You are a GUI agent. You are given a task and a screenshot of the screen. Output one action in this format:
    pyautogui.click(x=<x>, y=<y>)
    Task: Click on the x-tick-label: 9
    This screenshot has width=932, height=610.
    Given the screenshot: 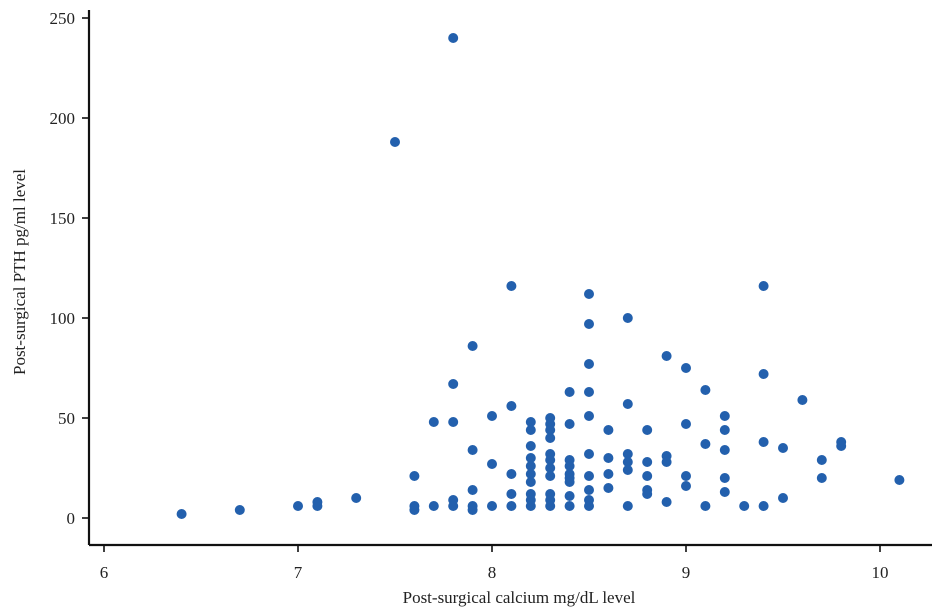 What is the action you would take?
    pyautogui.click(x=686, y=572)
    